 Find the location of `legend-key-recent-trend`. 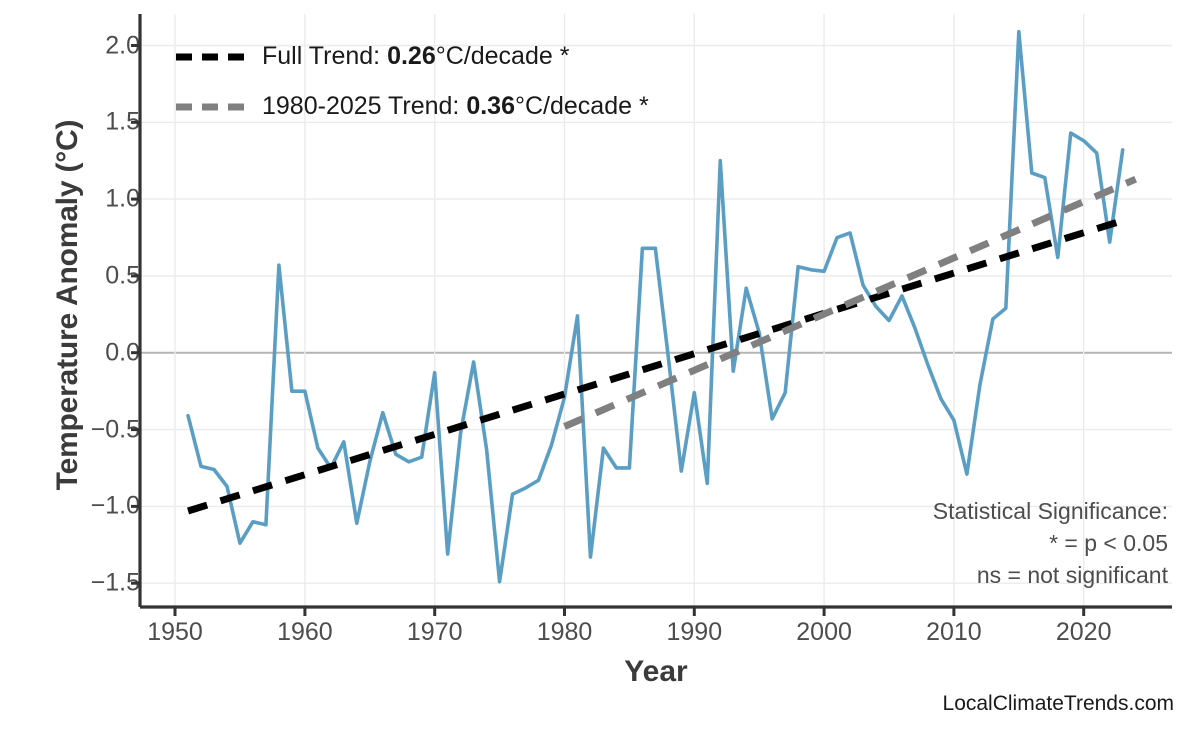

legend-key-recent-trend is located at coordinates (211, 106).